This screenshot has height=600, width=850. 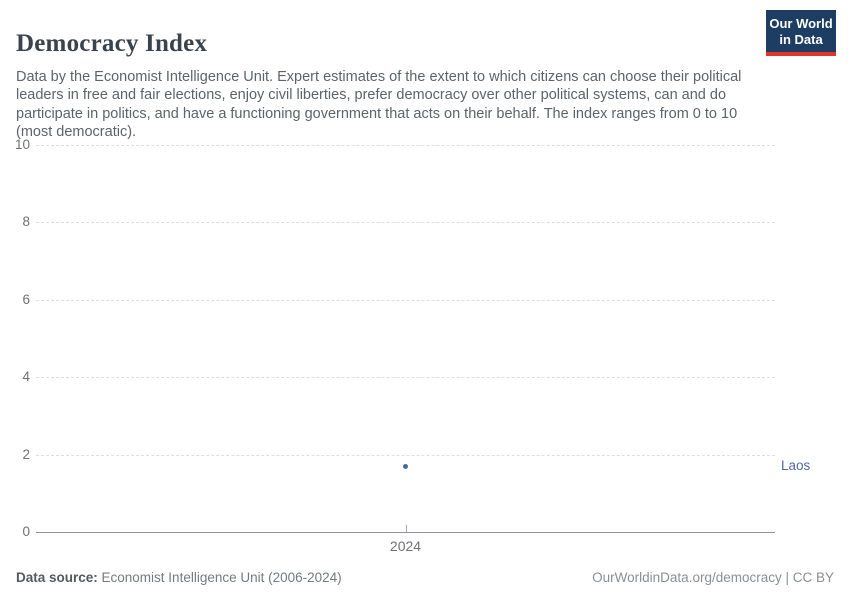 I want to click on y-axis-tick-label-0: 0, so click(x=26, y=531).